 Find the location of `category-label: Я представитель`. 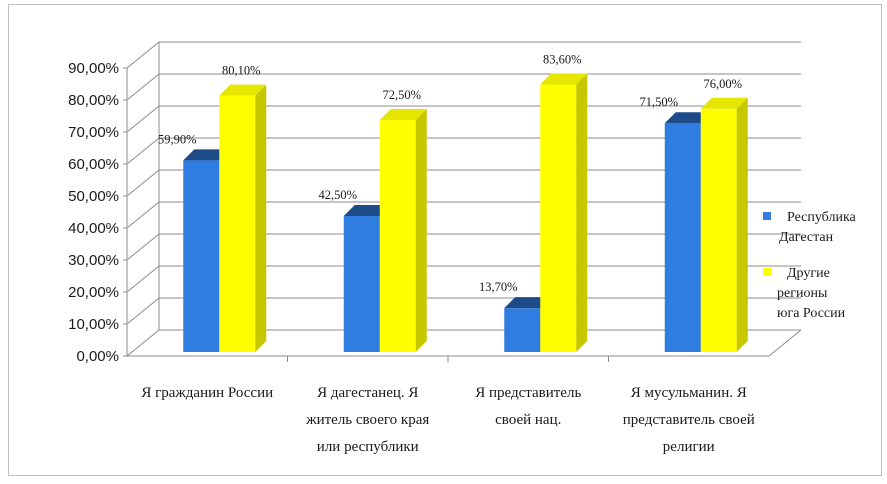

category-label: Я представитель is located at coordinates (528, 393).